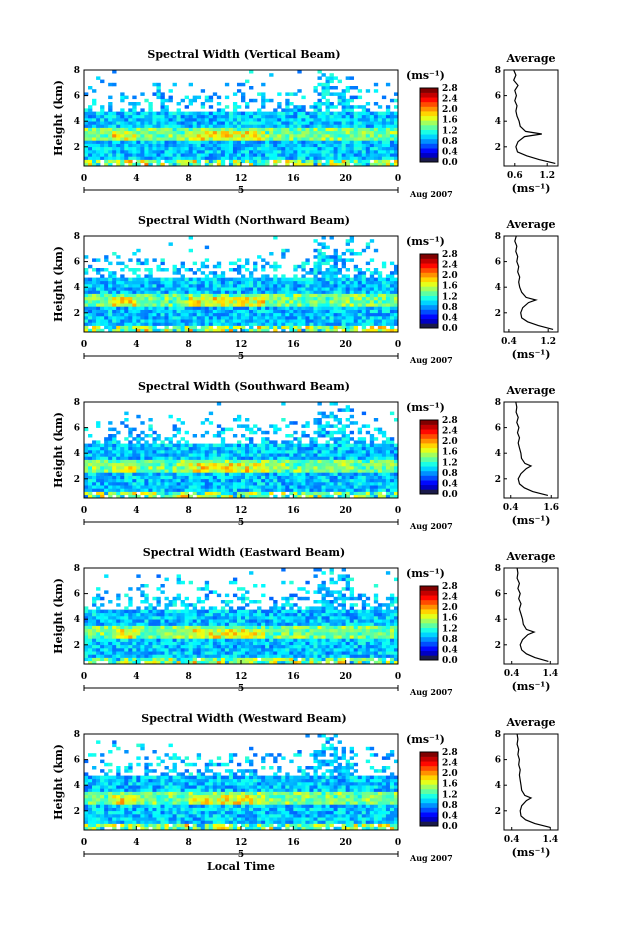 The height and width of the screenshot is (929, 618). What do you see at coordinates (511, 508) in the screenshot?
I see `average-x-tick-label: 0.4` at bounding box center [511, 508].